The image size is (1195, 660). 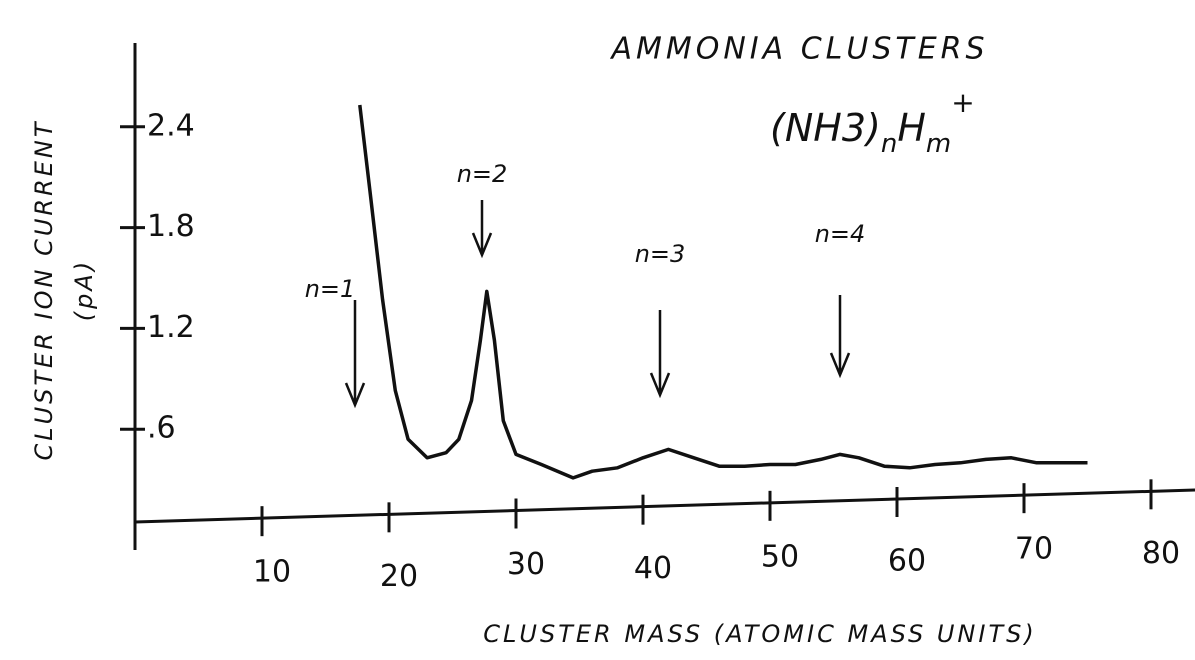 I want to click on annotation: n=2, so click(x=482, y=174).